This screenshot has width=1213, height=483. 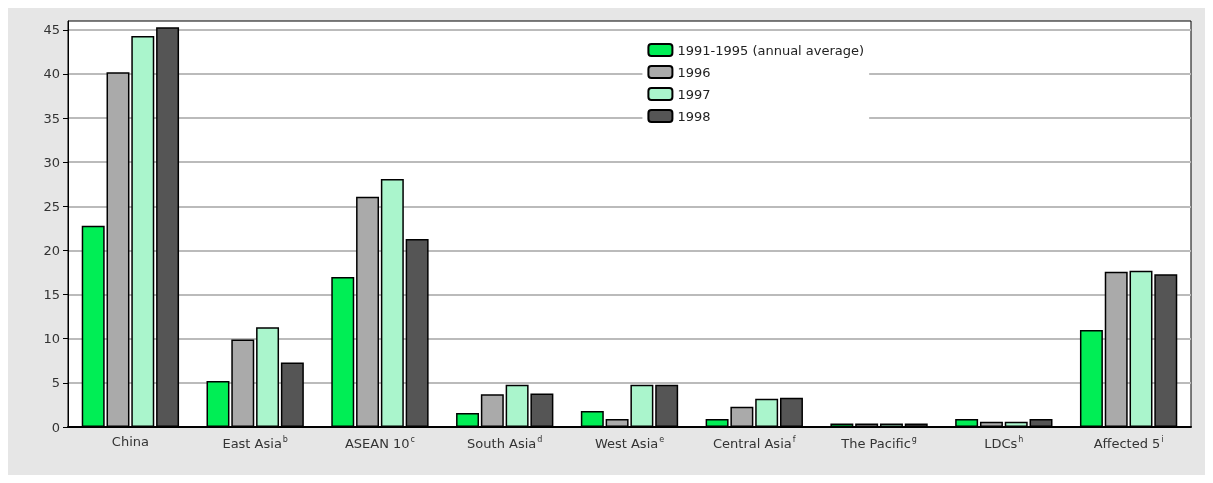 I want to click on y-tick-label: 45, so click(x=51, y=30).